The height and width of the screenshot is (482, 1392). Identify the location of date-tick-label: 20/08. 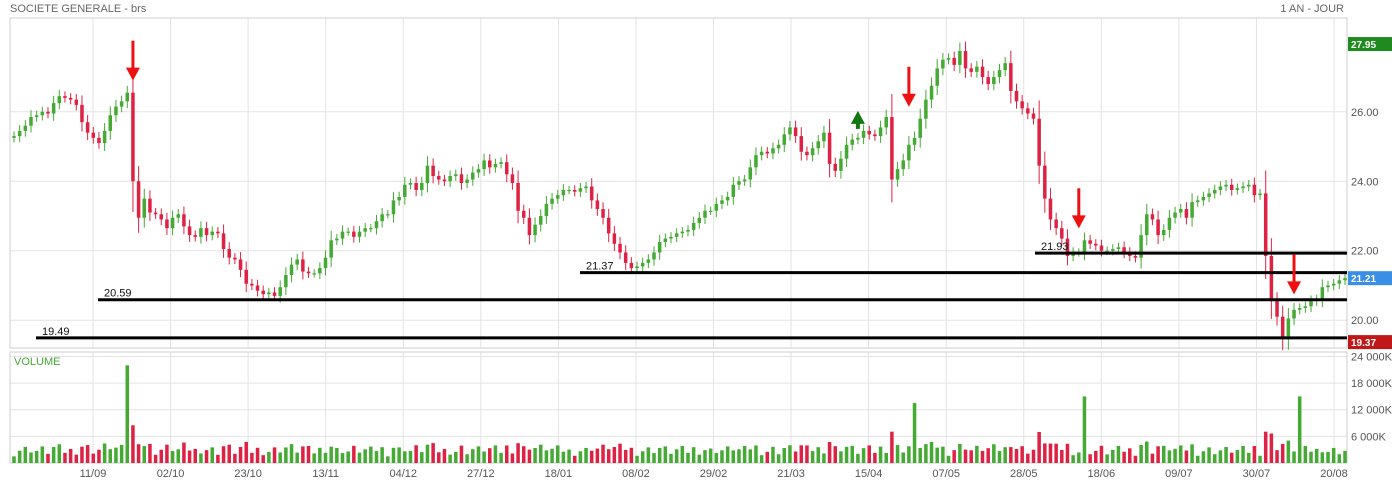
(1334, 474).